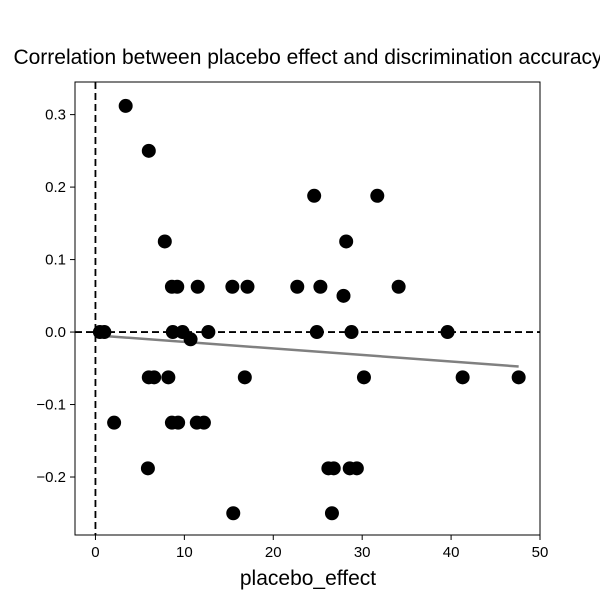 The height and width of the screenshot is (600, 600). What do you see at coordinates (51, 477) in the screenshot?
I see `y-tick-label: −0.2` at bounding box center [51, 477].